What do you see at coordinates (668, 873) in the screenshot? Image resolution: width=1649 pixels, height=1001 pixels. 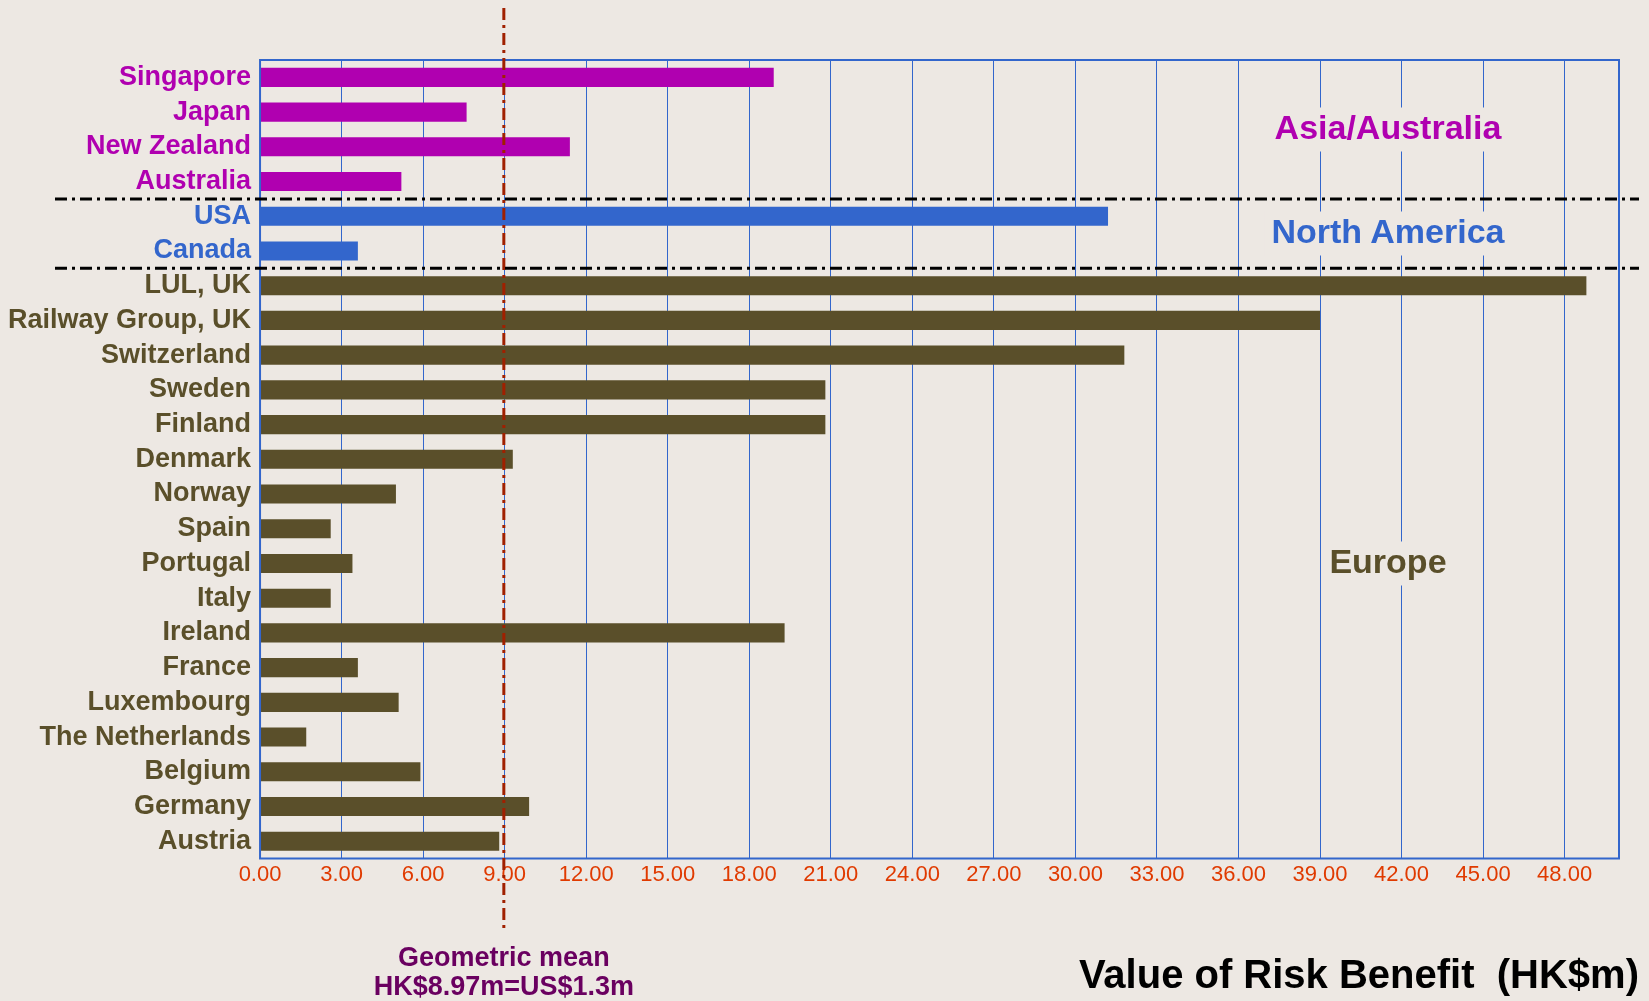 I see `x-tick-label: 15.00` at bounding box center [668, 873].